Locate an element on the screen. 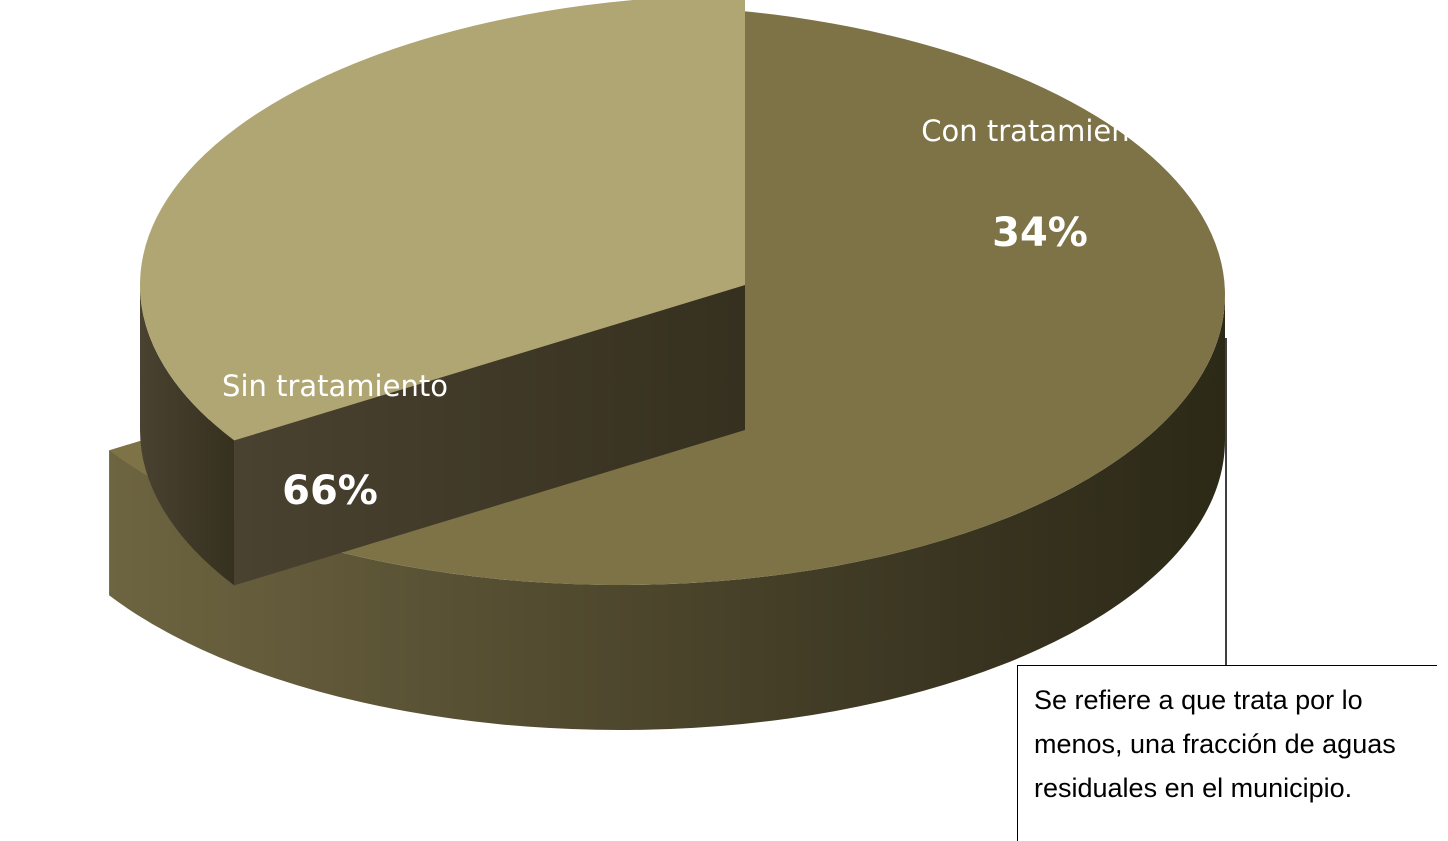  data-label: 66% is located at coordinates (330, 491).